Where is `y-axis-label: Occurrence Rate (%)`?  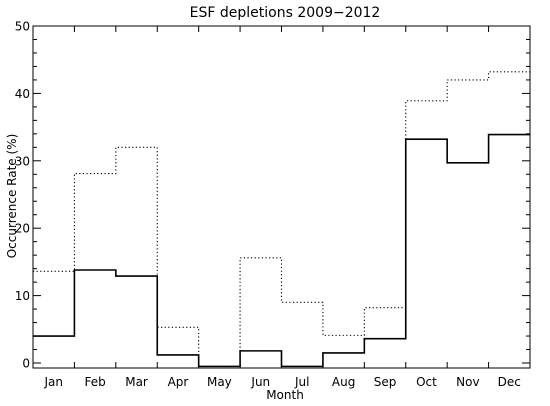
y-axis-label: Occurrence Rate (%) is located at coordinates (12, 196).